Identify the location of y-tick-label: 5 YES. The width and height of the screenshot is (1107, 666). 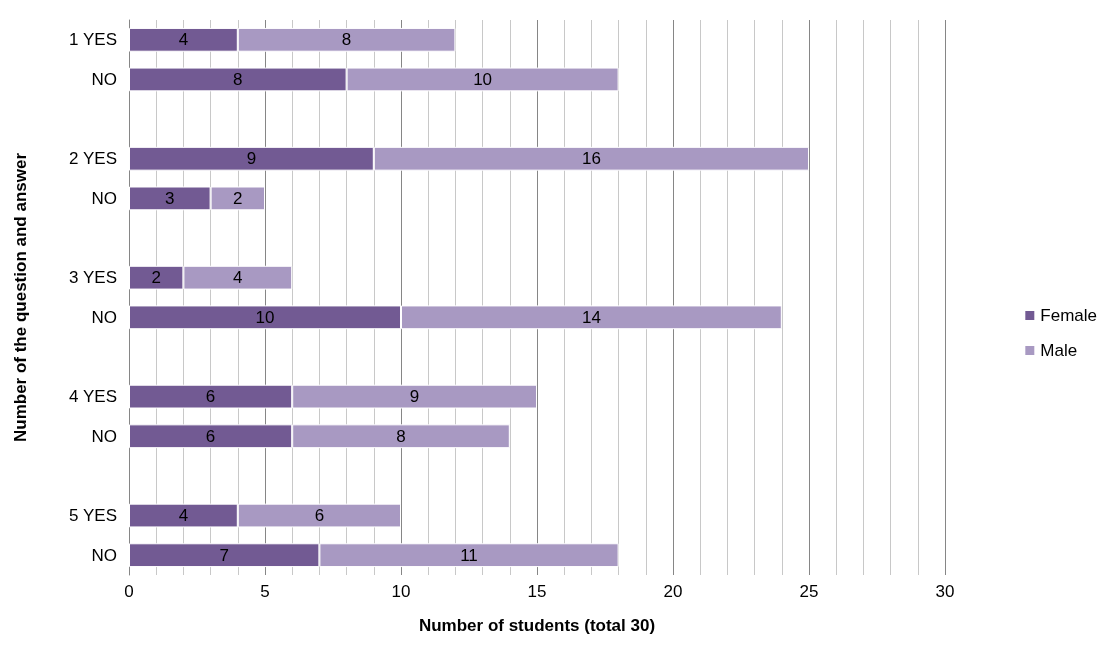
(93, 516).